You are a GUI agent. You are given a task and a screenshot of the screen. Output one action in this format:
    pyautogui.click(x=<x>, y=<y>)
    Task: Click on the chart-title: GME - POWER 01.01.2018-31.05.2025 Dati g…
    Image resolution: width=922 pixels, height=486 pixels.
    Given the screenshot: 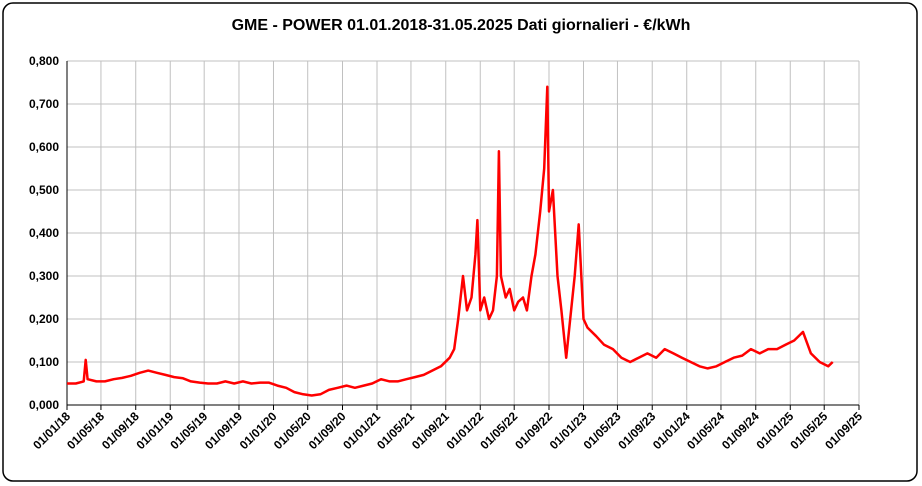 What is the action you would take?
    pyautogui.click(x=461, y=25)
    